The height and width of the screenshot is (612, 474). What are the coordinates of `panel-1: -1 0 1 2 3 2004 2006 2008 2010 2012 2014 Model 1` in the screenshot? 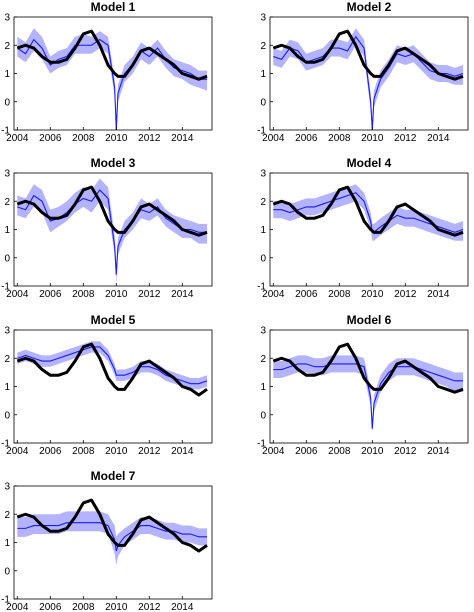 It's located at (107, 72).